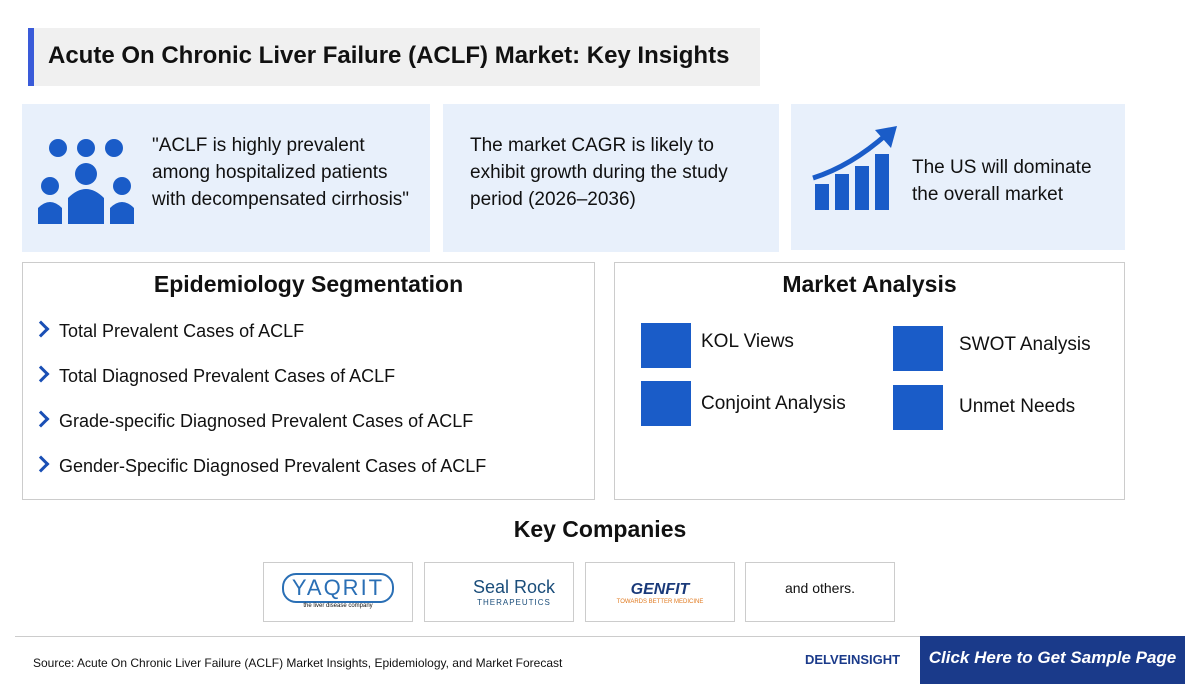  I want to click on analysis-item: KOL Views, so click(747, 341).